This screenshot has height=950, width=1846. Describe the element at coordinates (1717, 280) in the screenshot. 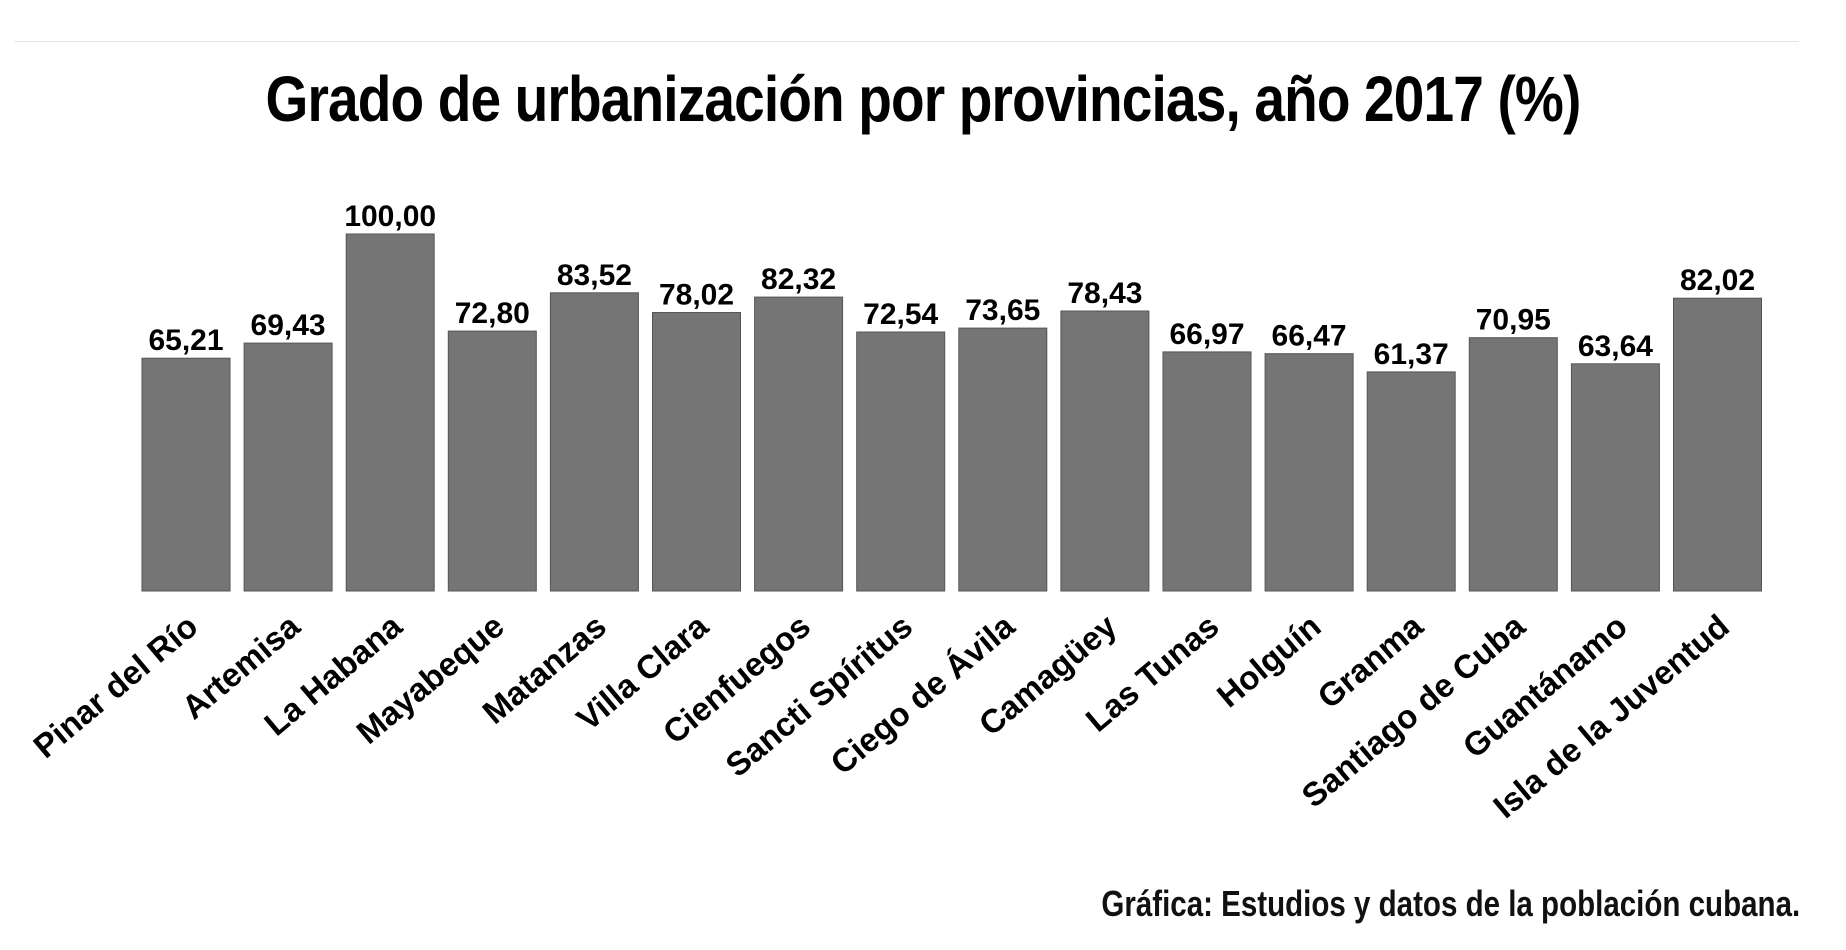

I see `value-label: 82,02` at that location.